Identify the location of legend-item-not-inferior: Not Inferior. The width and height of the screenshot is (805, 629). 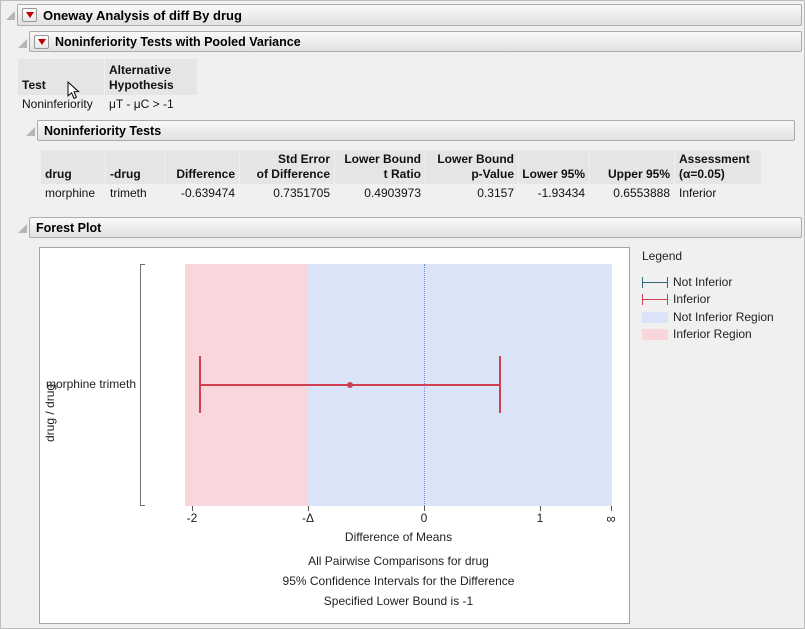
(687, 282).